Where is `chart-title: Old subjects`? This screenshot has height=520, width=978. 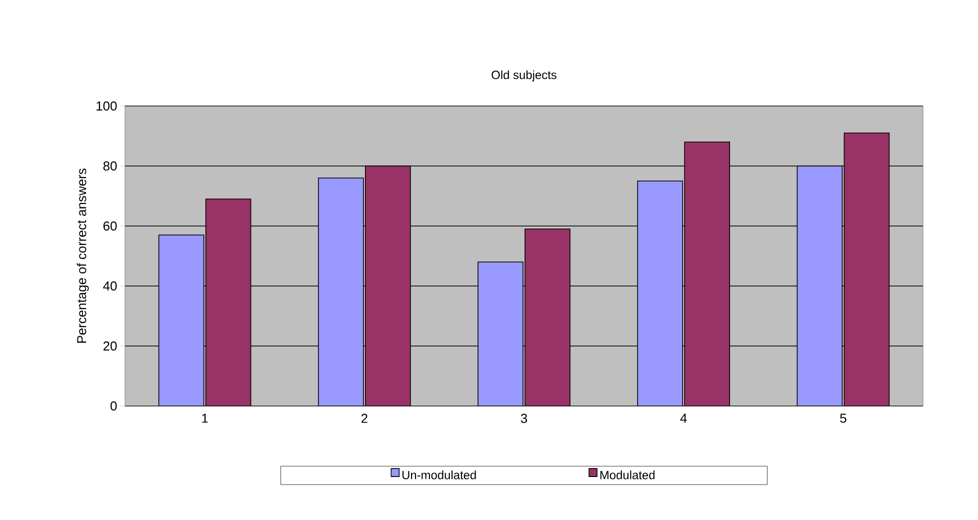 chart-title: Old subjects is located at coordinates (524, 76).